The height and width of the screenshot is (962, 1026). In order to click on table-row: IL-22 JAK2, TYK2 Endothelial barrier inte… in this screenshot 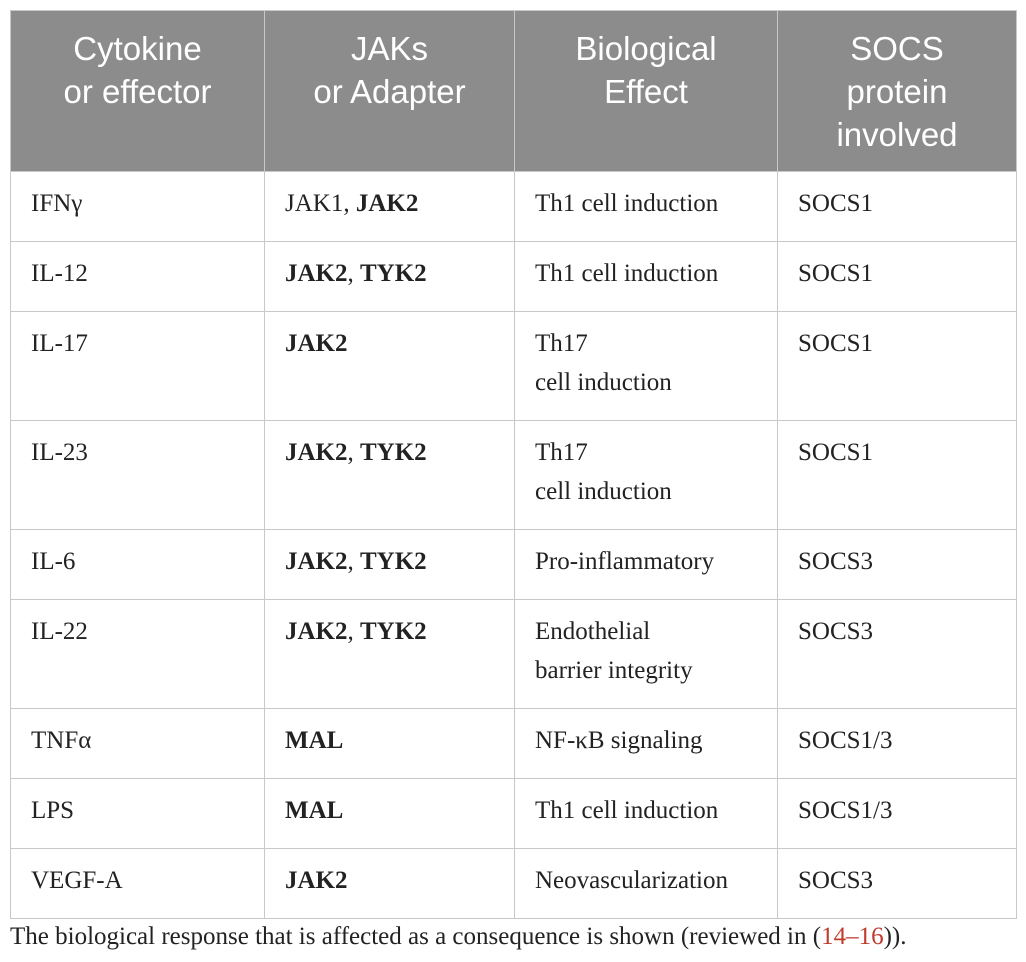, I will do `click(513, 654)`.